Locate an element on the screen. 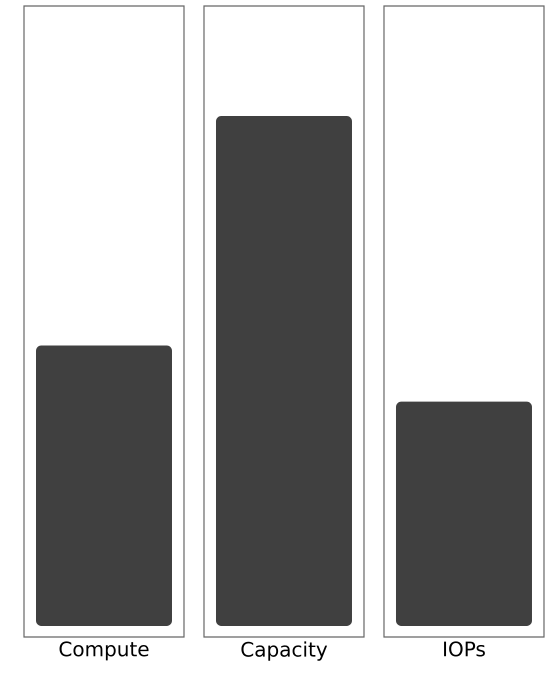  x-tick-label: Capacity is located at coordinates (284, 651).